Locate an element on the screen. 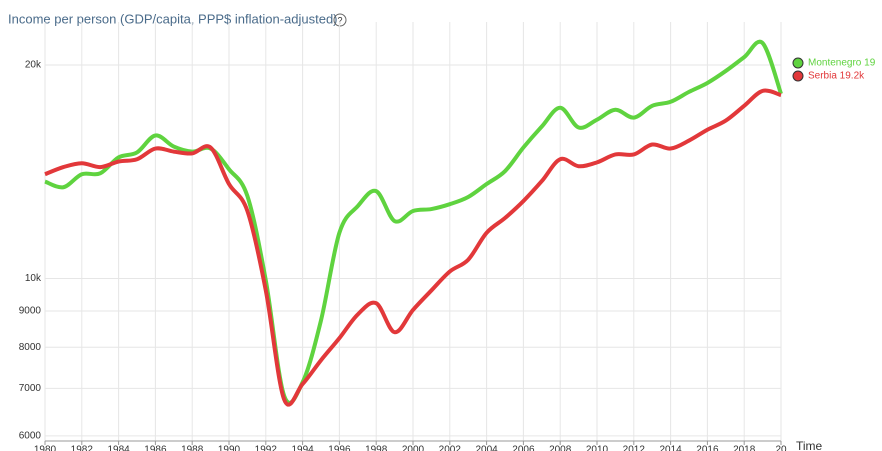 The height and width of the screenshot is (451, 882). x-tick-label: 20 is located at coordinates (781, 448).